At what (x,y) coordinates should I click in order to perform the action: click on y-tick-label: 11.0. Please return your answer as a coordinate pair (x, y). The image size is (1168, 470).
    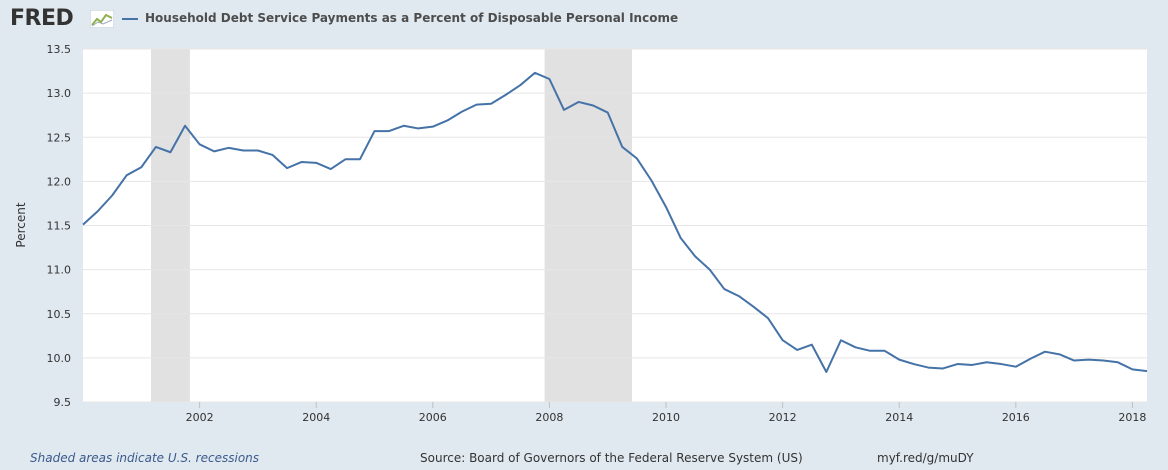
    Looking at the image, I should click on (59, 270).